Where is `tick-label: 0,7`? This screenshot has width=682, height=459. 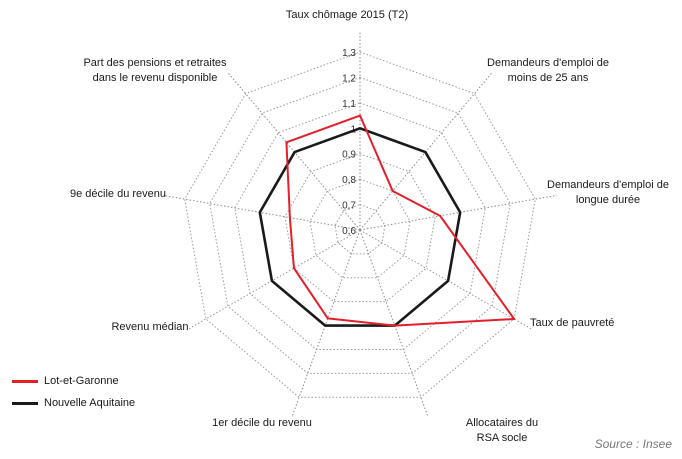 tick-label: 0,7 is located at coordinates (349, 206).